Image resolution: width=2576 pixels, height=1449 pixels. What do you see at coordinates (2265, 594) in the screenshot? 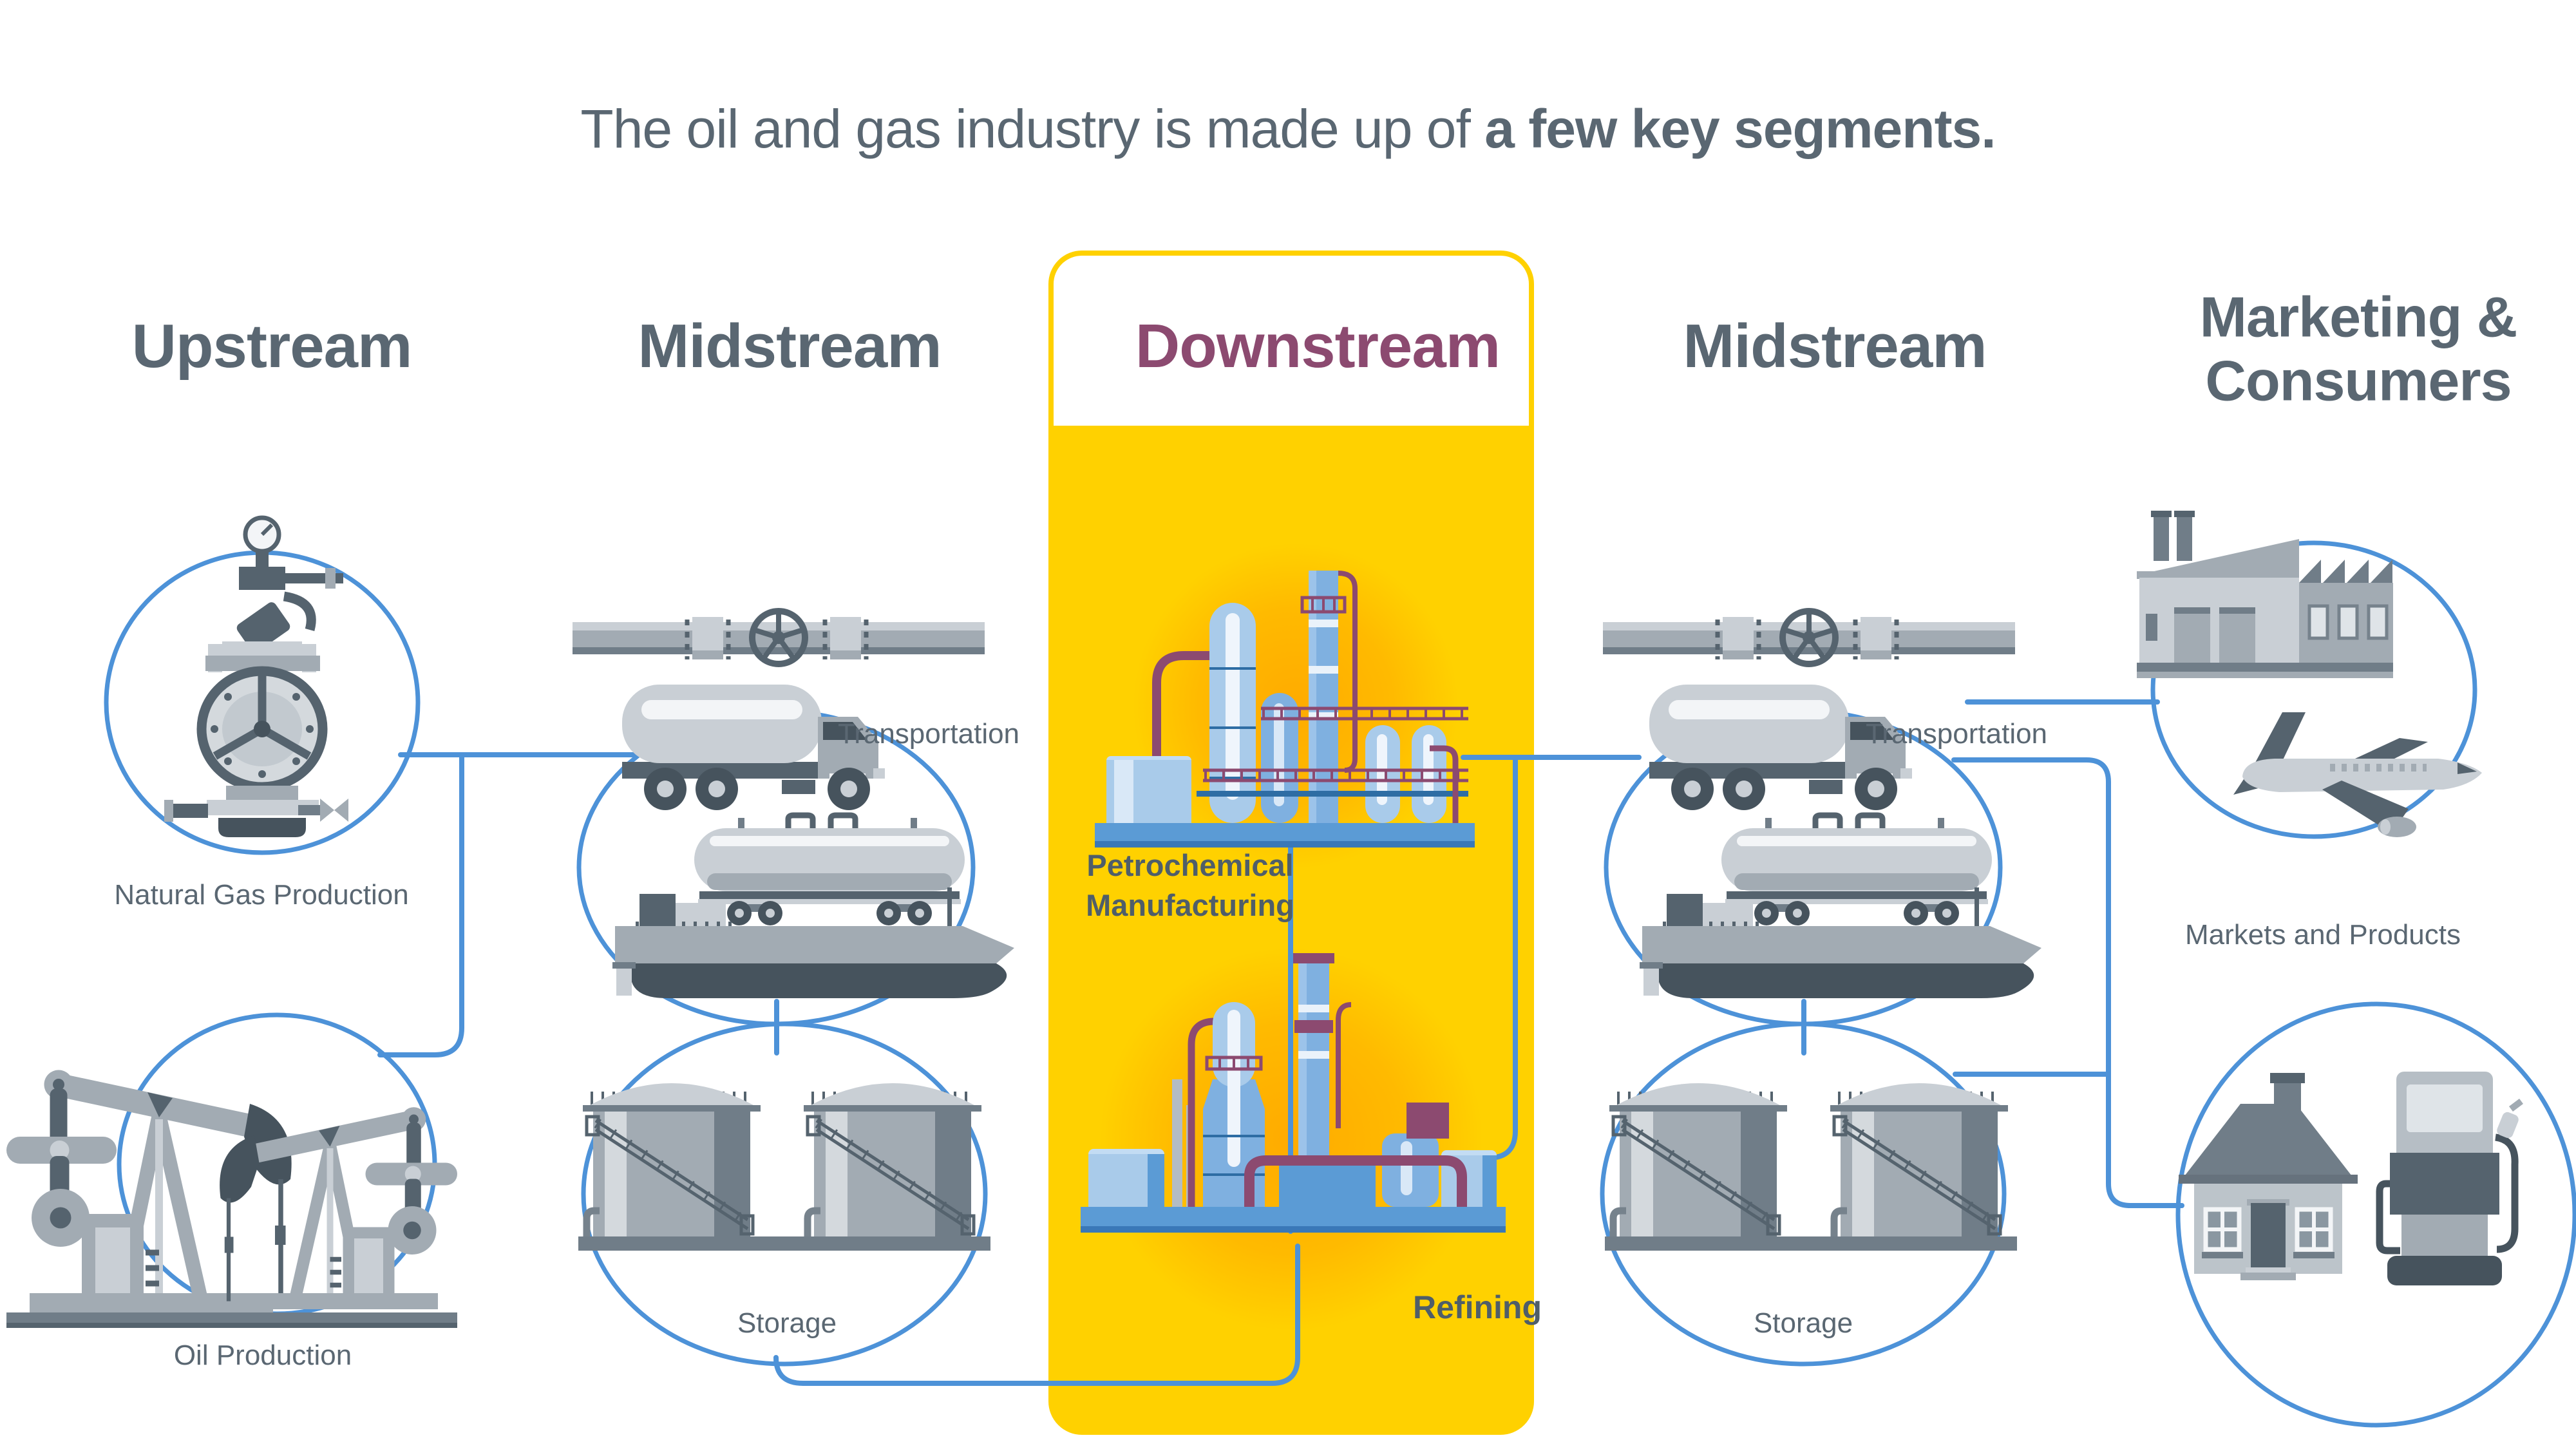
I see `factory-icon` at bounding box center [2265, 594].